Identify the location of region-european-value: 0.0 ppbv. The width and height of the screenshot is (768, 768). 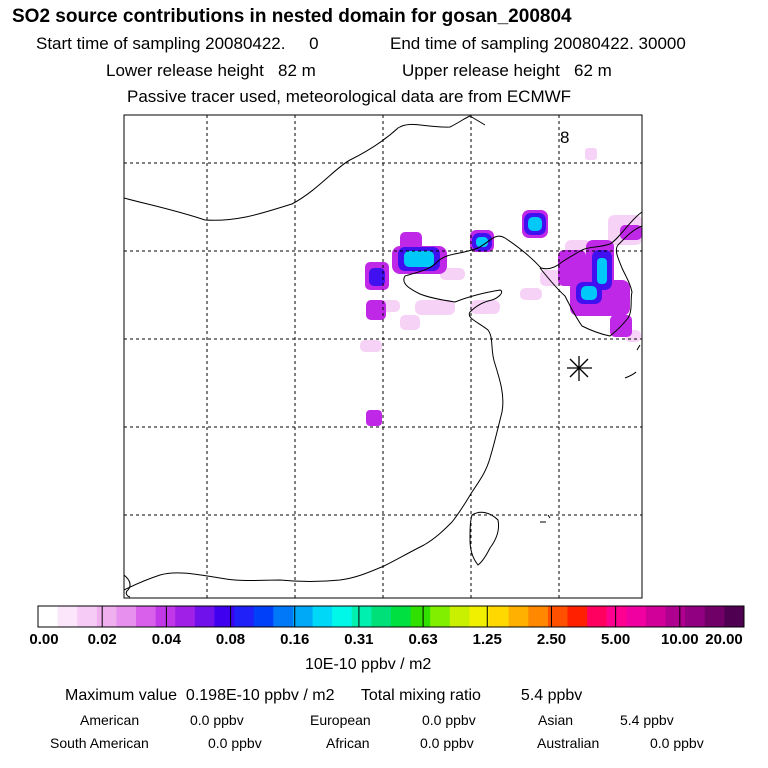
(449, 720).